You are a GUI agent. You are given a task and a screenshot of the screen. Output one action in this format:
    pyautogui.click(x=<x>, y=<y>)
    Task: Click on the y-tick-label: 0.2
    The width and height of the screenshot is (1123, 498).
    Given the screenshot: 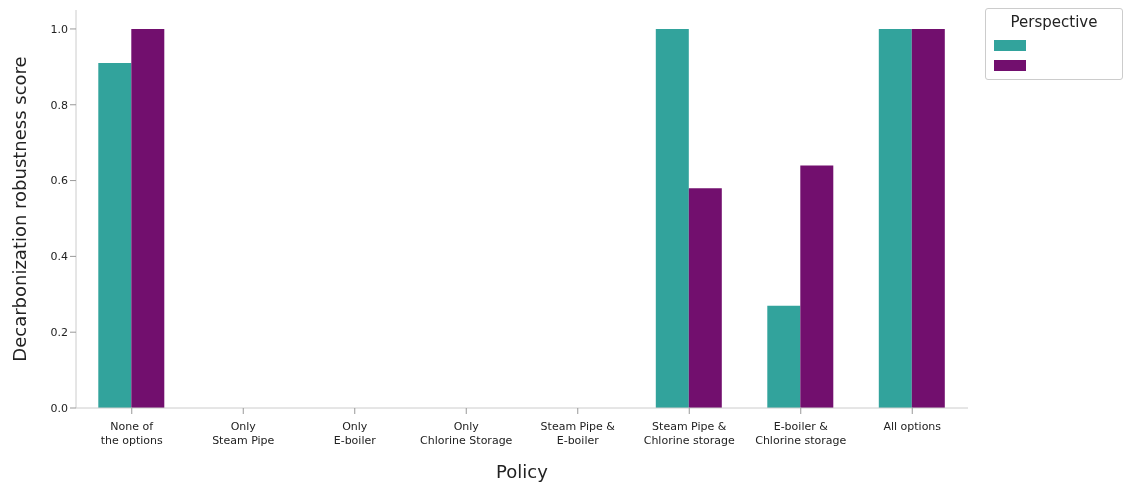 What is the action you would take?
    pyautogui.click(x=59, y=333)
    